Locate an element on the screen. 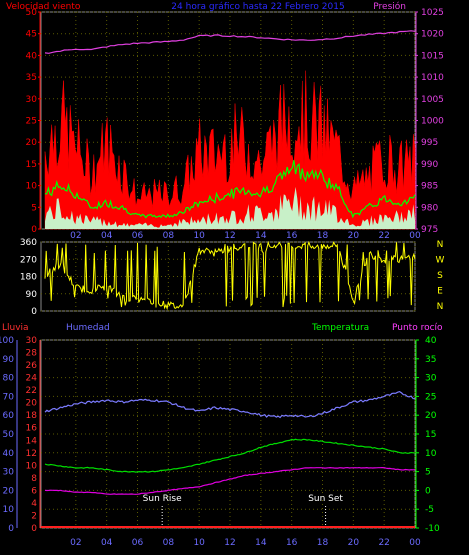 Image resolution: width=469 pixels, height=555 pixels. direction-tick-label: 180 is located at coordinates (28, 278).